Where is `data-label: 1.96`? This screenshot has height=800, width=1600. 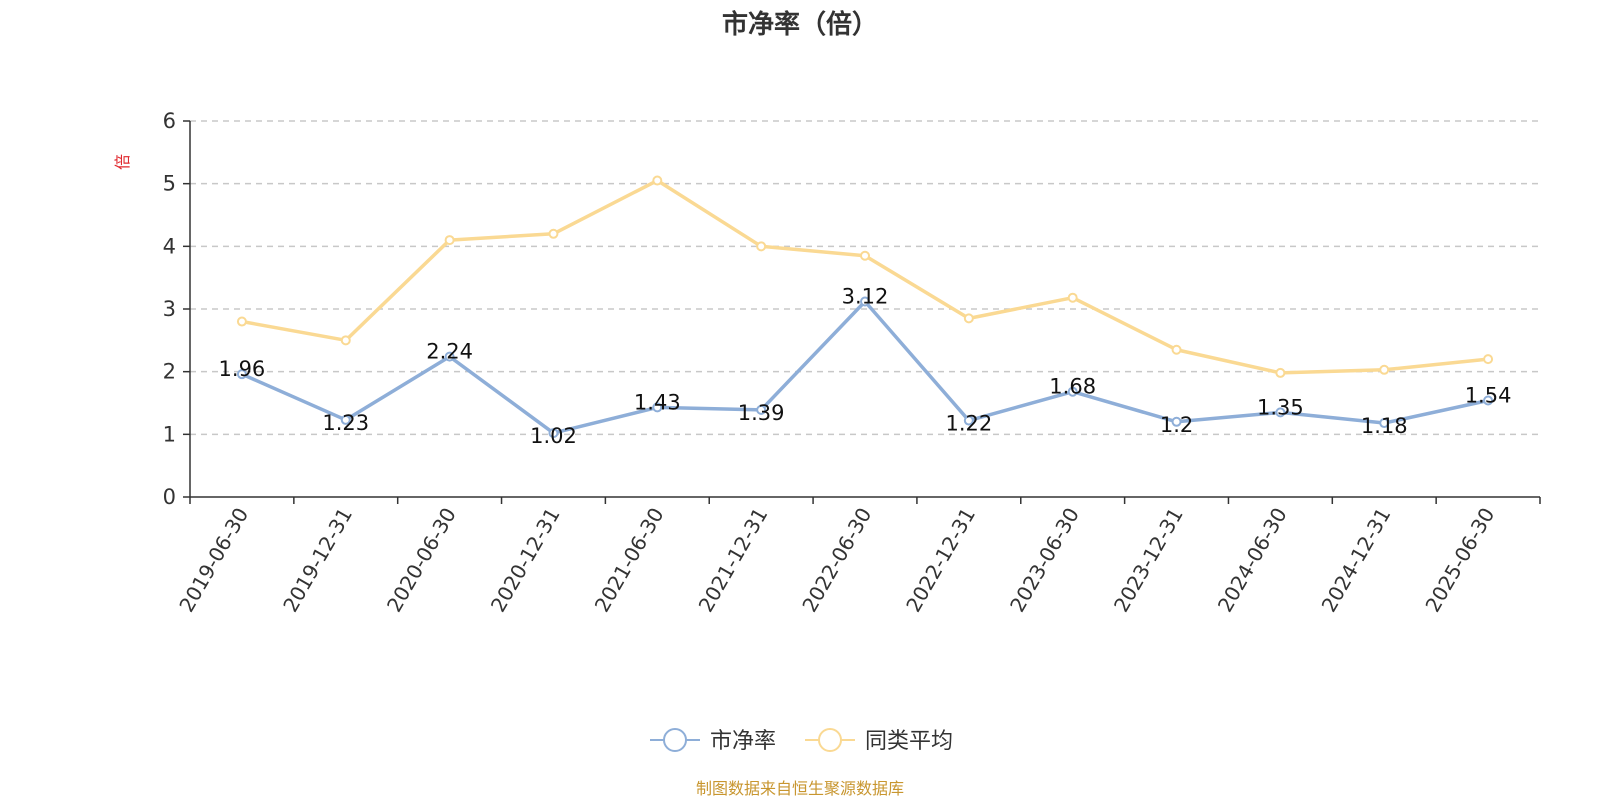 data-label: 1.96 is located at coordinates (242, 369).